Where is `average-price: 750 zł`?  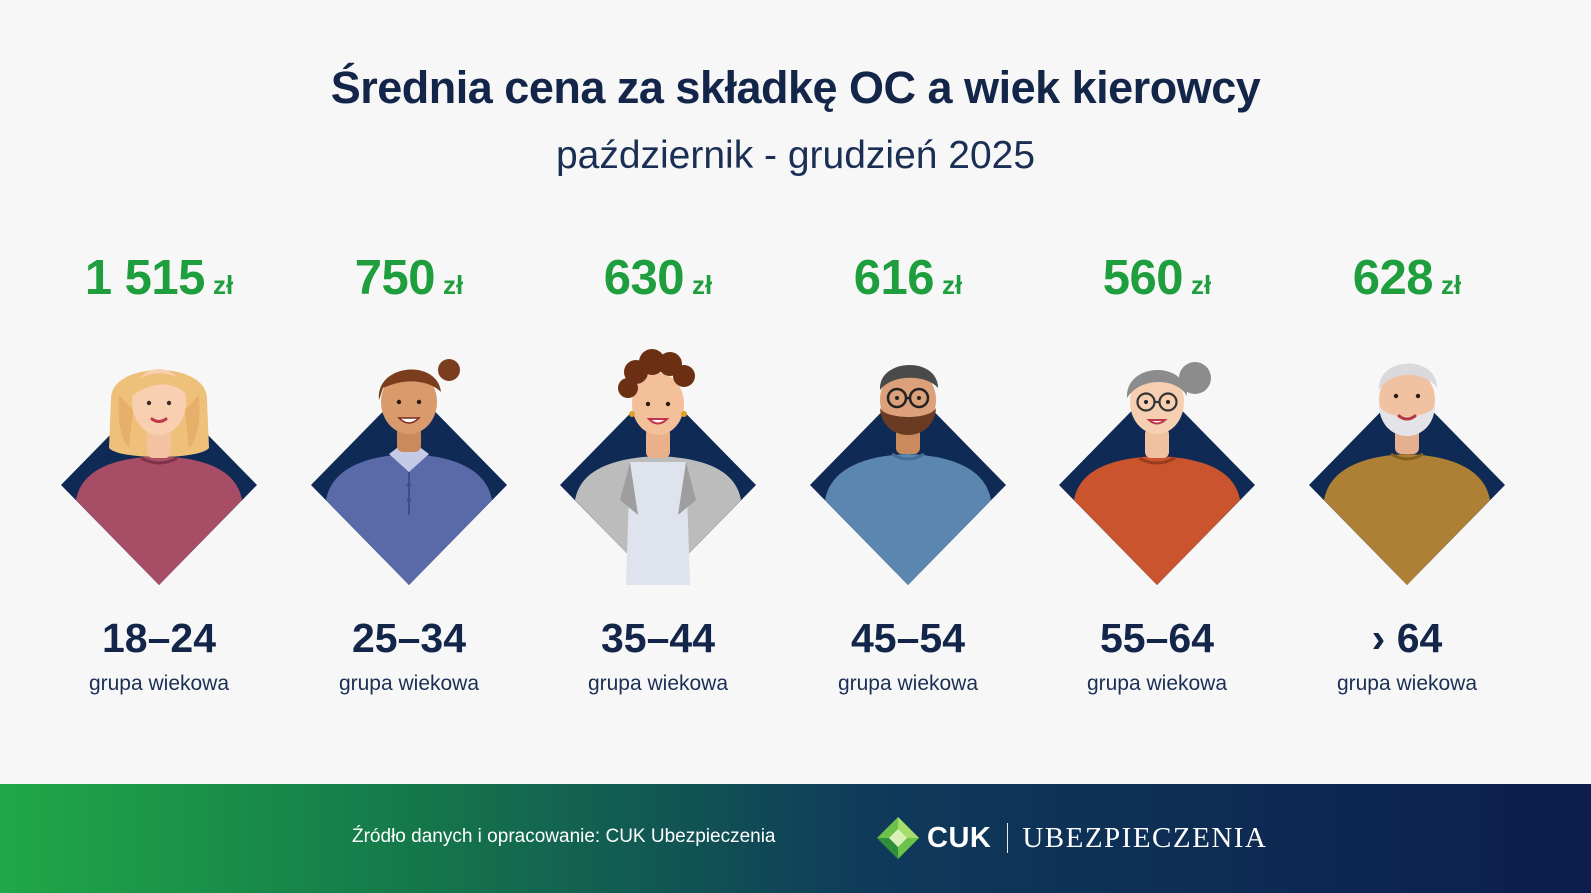 average-price: 750 zł is located at coordinates (409, 278).